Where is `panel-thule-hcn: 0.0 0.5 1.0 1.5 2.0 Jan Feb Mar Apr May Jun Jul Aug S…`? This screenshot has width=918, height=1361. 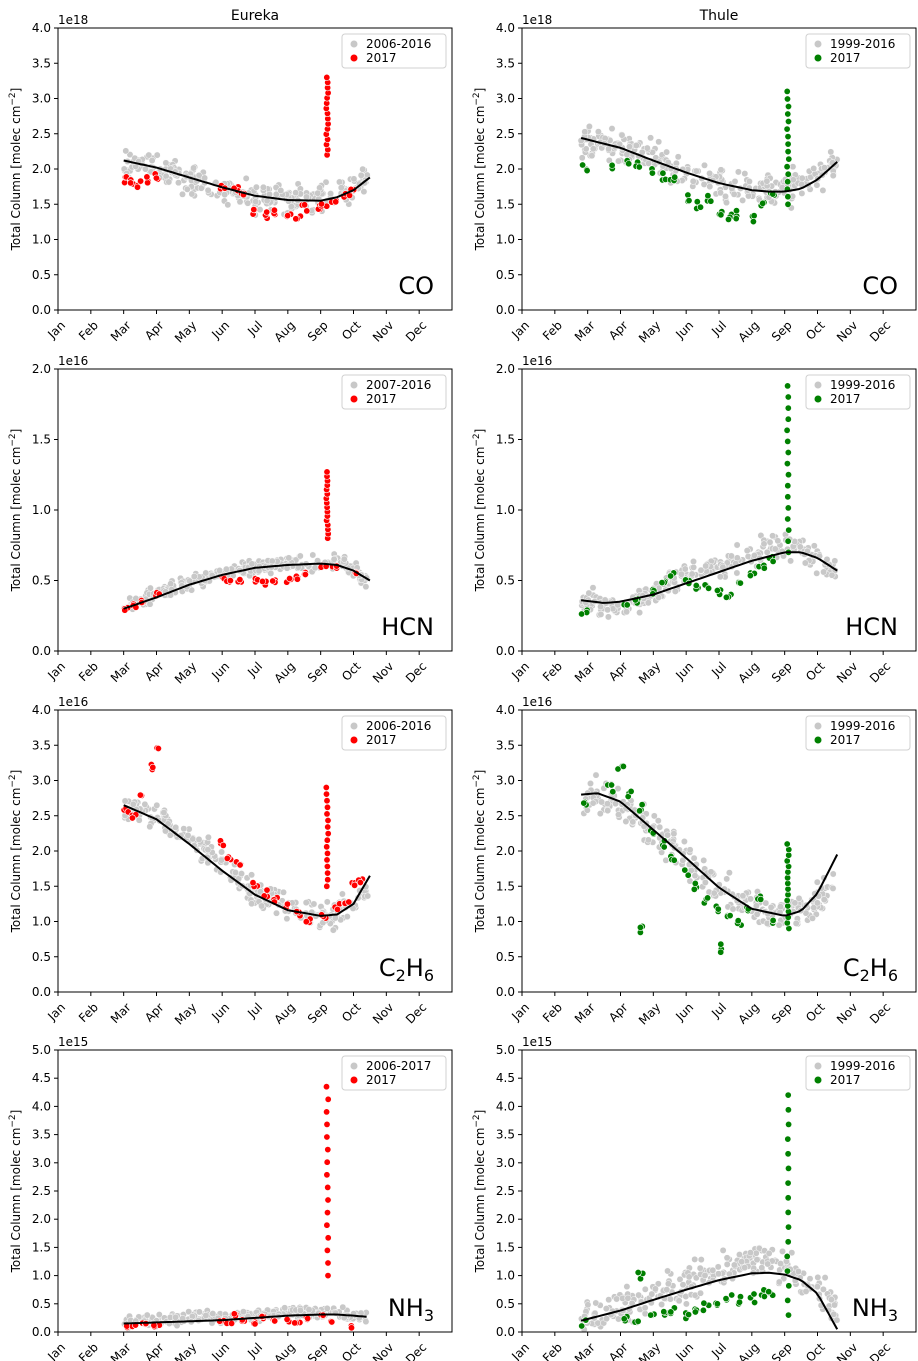 panel-thule-hcn: 0.0 0.5 1.0 1.5 2.0 Jan Feb Mar Apr May Jun Jul Aug S… is located at coordinates (694, 520).